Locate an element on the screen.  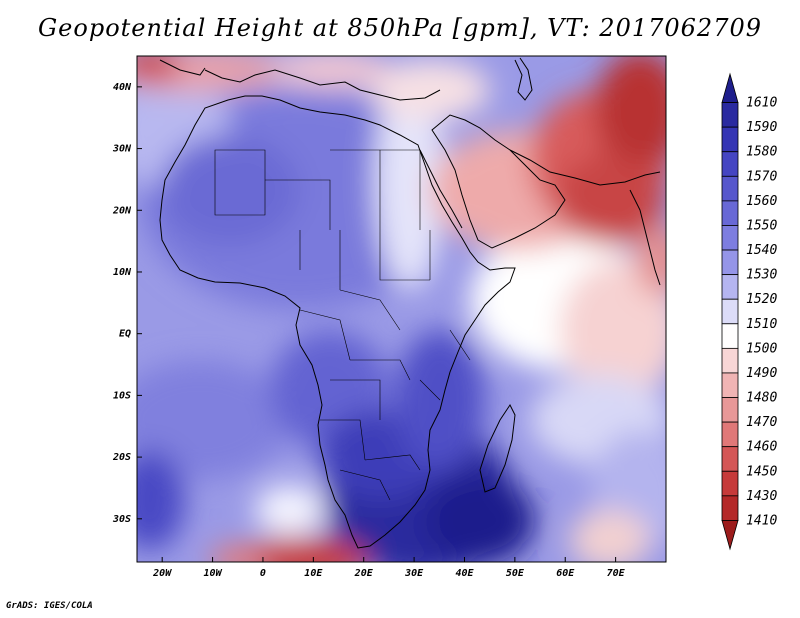
x-tick-label: 20E is located at coordinates (364, 573).